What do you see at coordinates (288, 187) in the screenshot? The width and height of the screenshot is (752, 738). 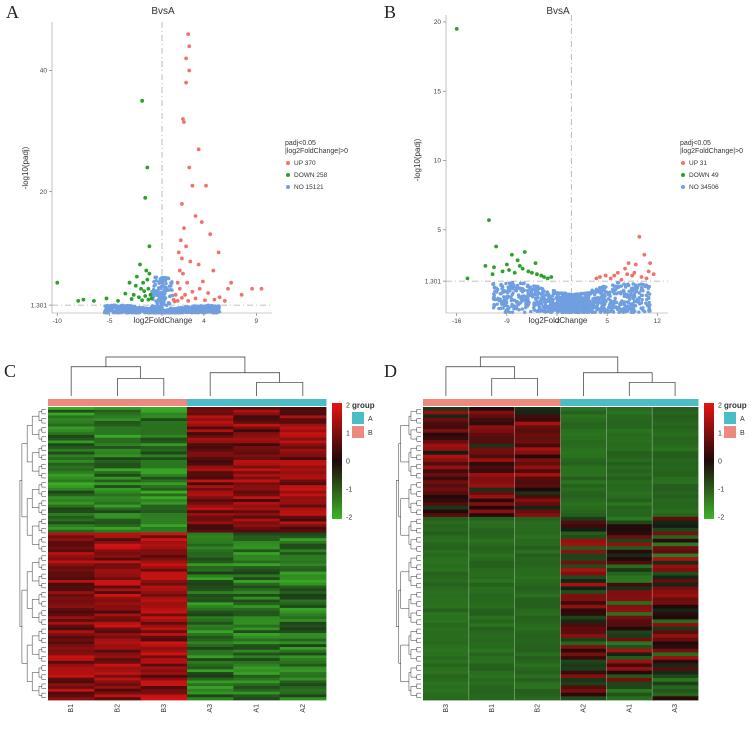 I see `legend-marker` at bounding box center [288, 187].